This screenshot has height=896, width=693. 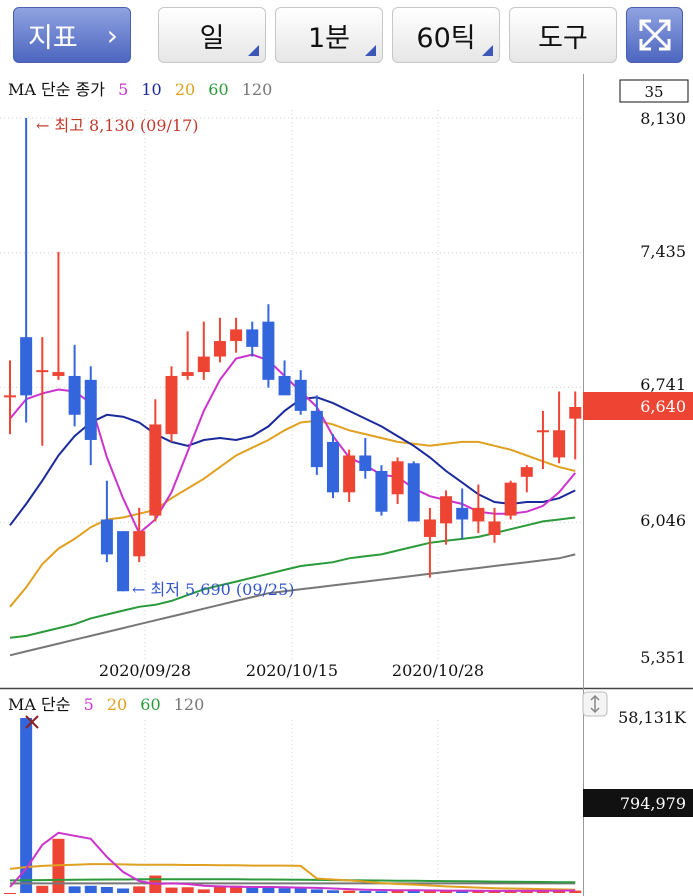 What do you see at coordinates (218, 89) in the screenshot?
I see `ma60-legend: 60` at bounding box center [218, 89].